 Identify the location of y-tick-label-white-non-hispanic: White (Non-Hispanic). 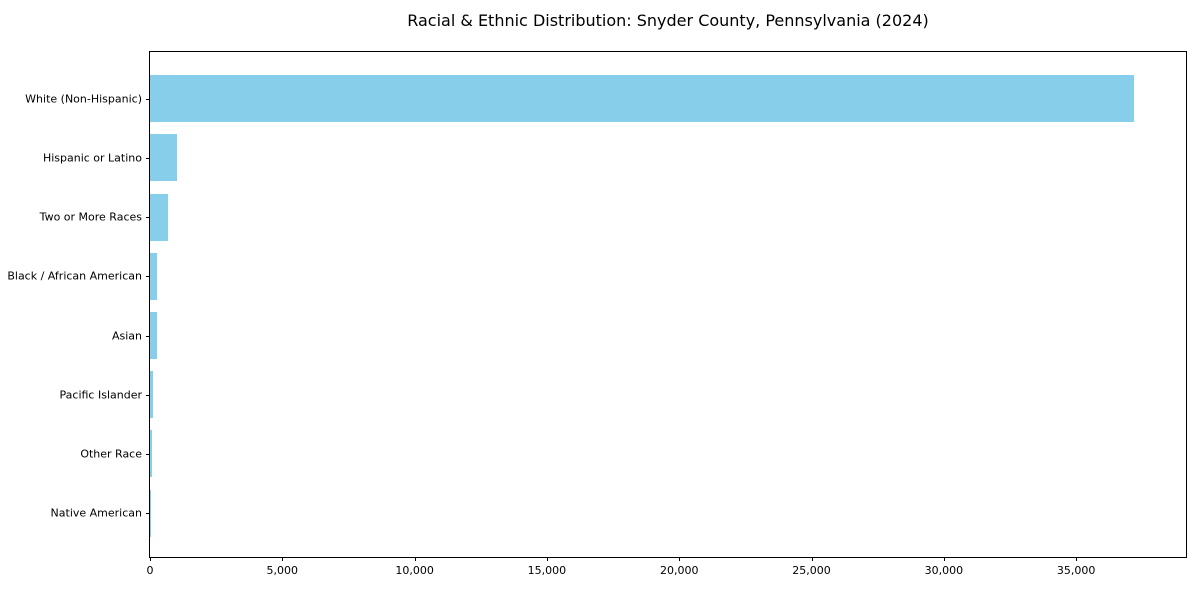
(83, 99).